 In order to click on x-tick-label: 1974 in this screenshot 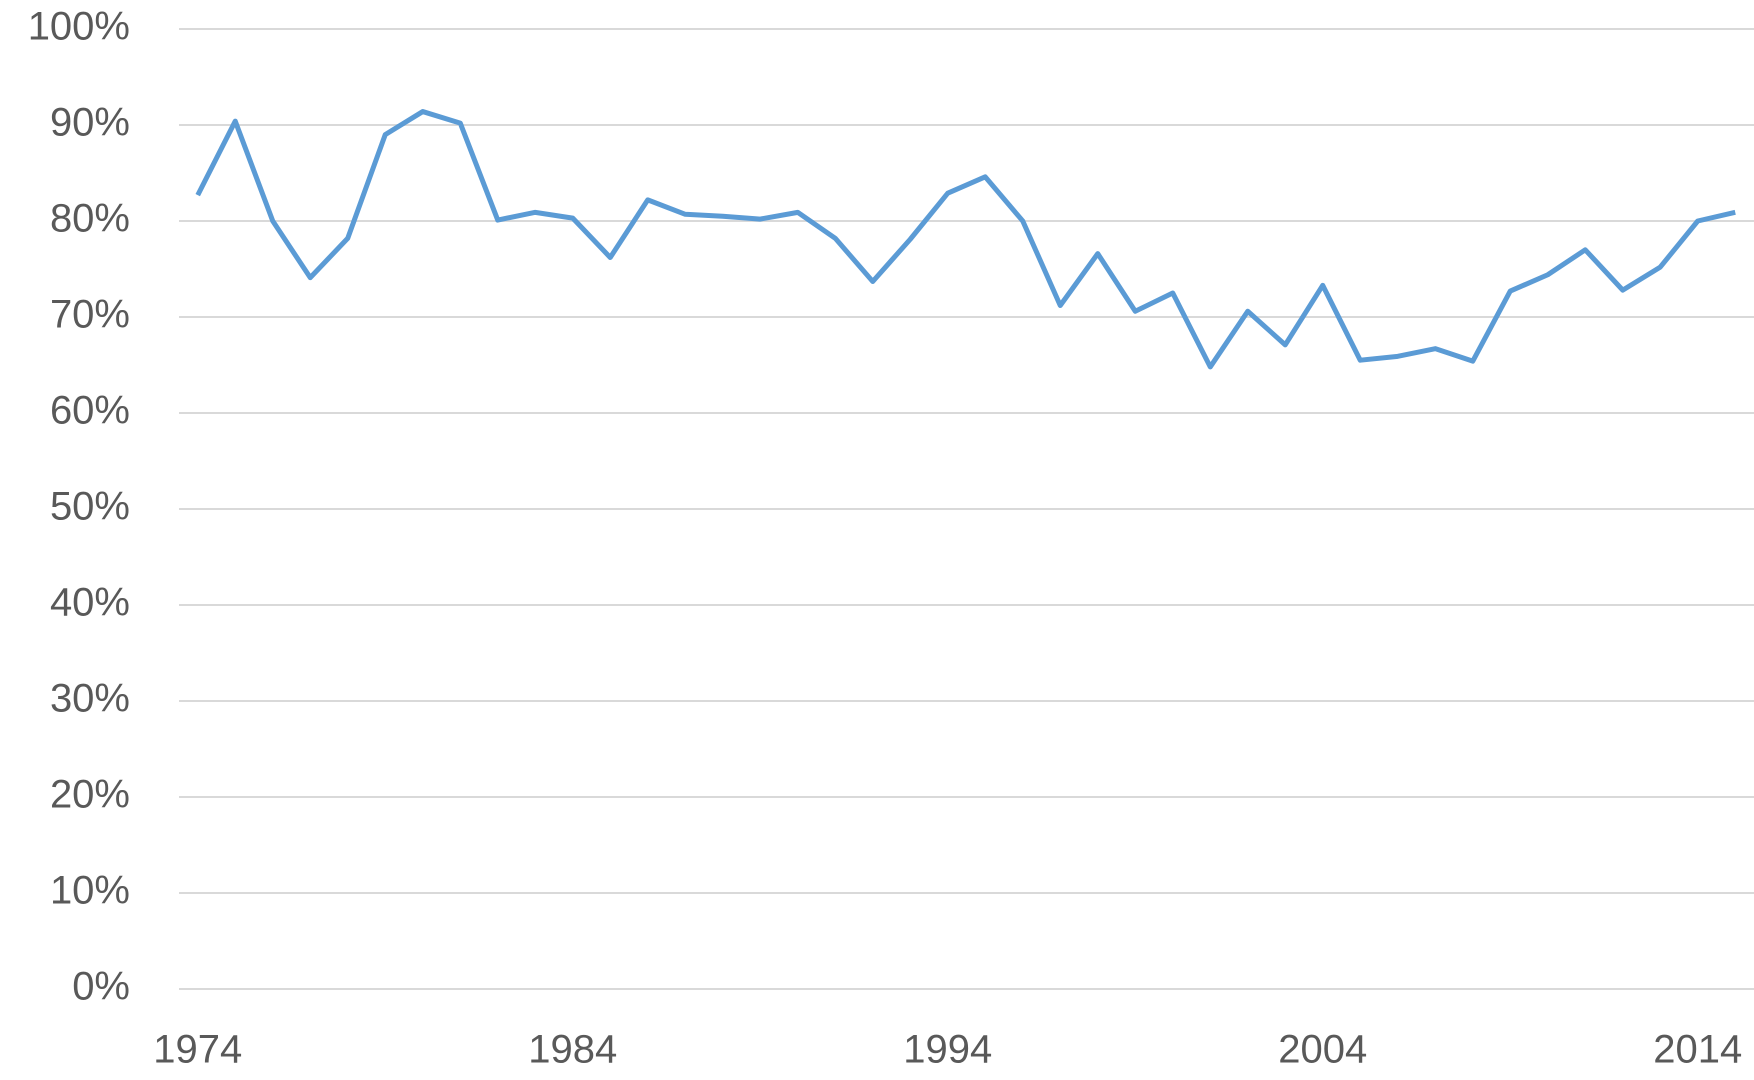, I will do `click(197, 1050)`.